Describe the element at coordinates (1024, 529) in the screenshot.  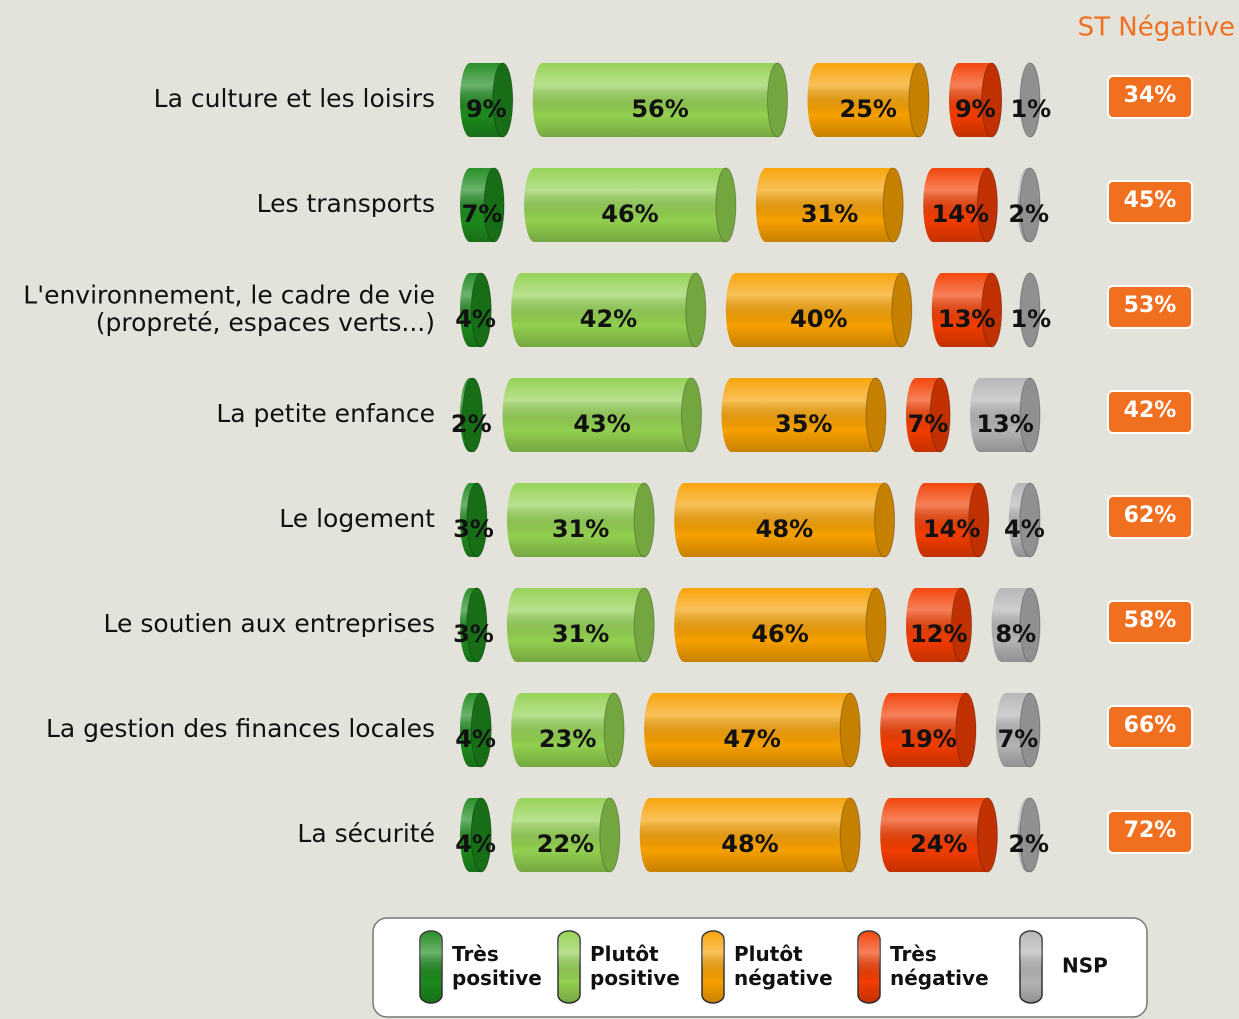
I see `value-label: 4%` at that location.